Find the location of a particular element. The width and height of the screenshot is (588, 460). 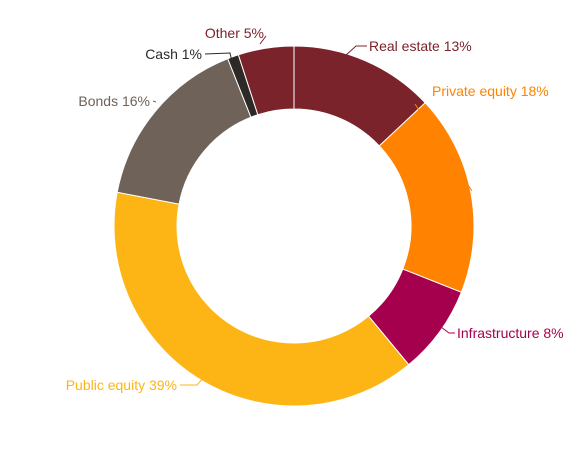

slice-other is located at coordinates (266, 80).